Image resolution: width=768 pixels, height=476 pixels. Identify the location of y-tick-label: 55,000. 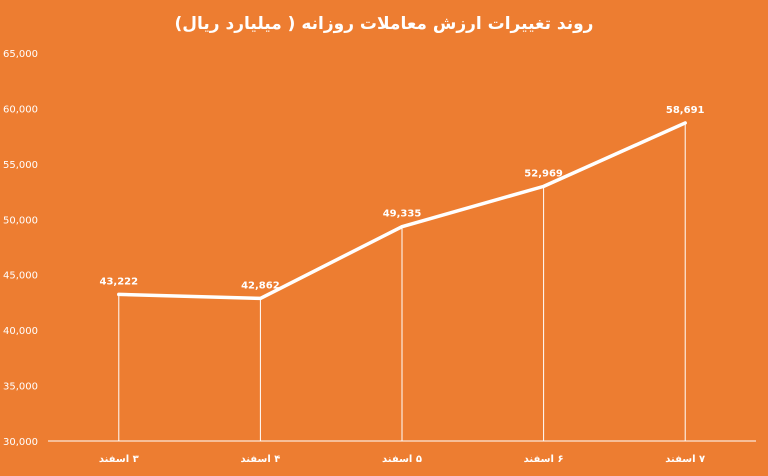
(20, 165).